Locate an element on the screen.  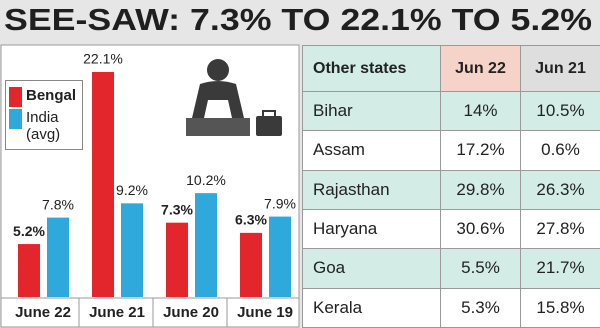
legend-item: Bengal is located at coordinates (44, 97).